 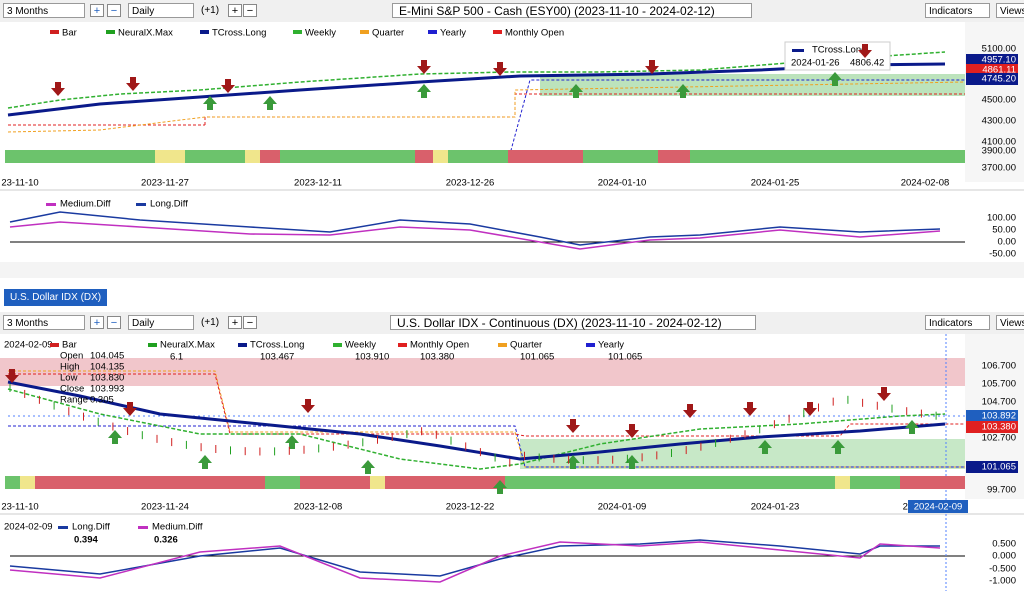 I want to click on indicator-label: -1.000, so click(x=1002, y=581).